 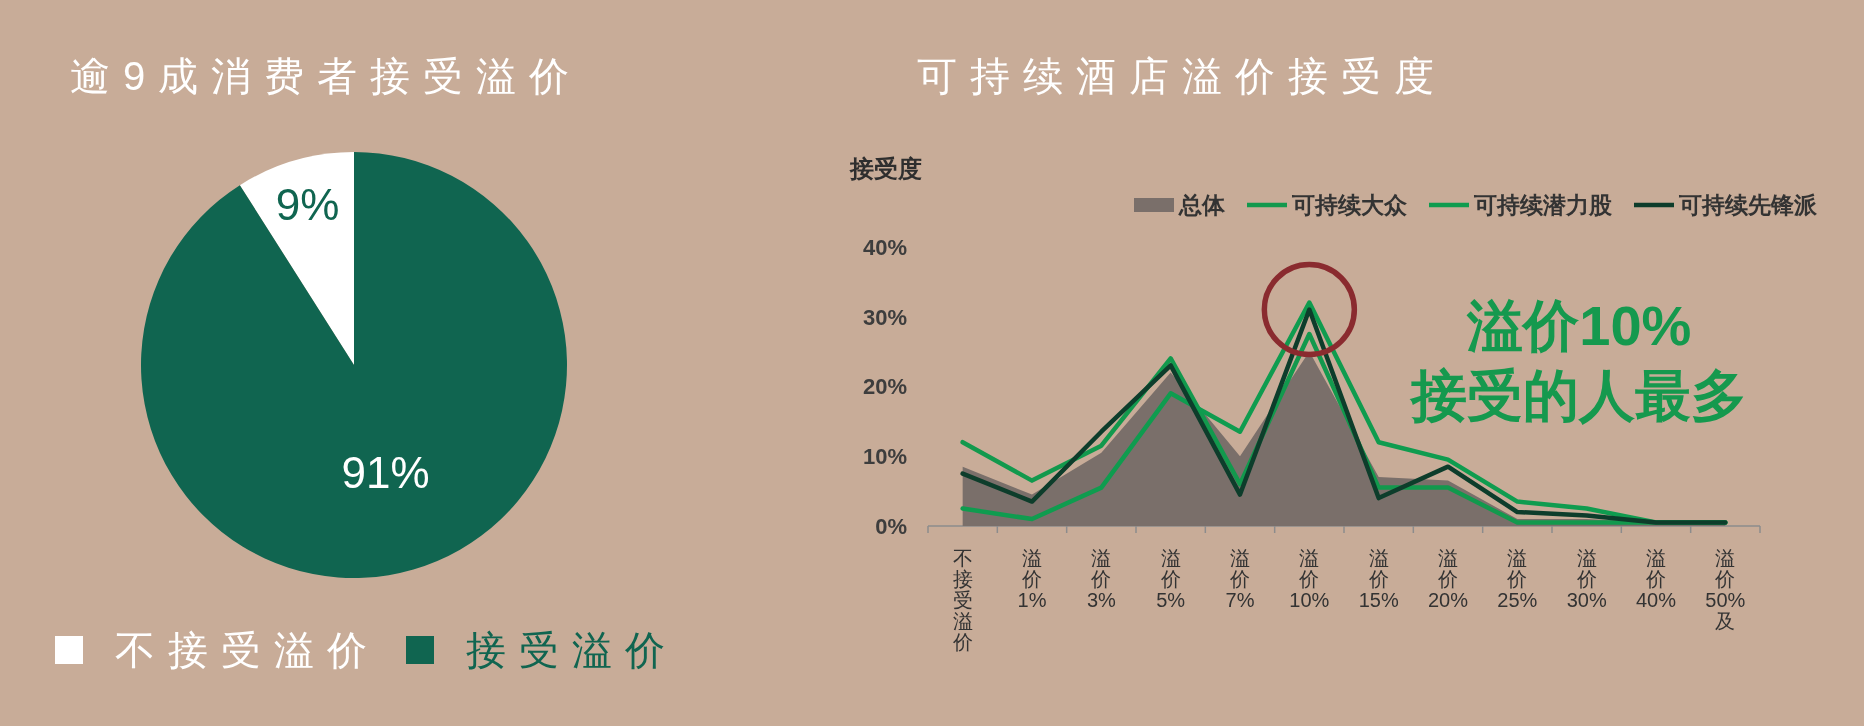 What do you see at coordinates (326, 76) in the screenshot?
I see `title: 逾9成消费者接受溢价` at bounding box center [326, 76].